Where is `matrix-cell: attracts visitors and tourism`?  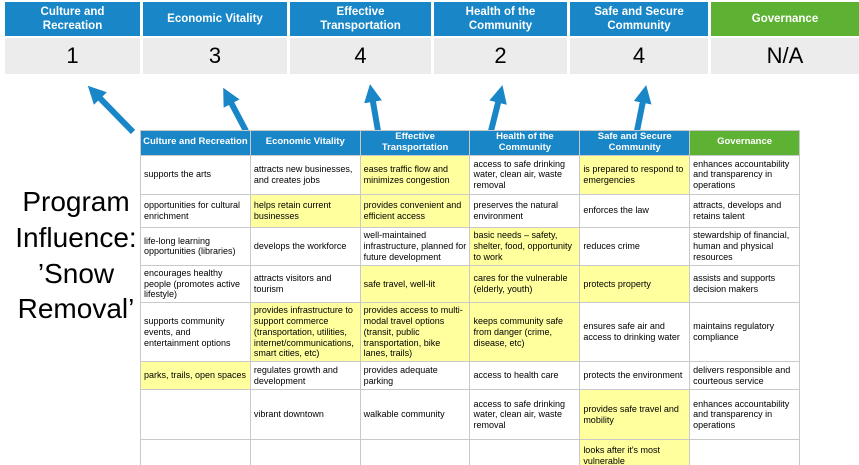 matrix-cell: attracts visitors and tourism is located at coordinates (305, 284).